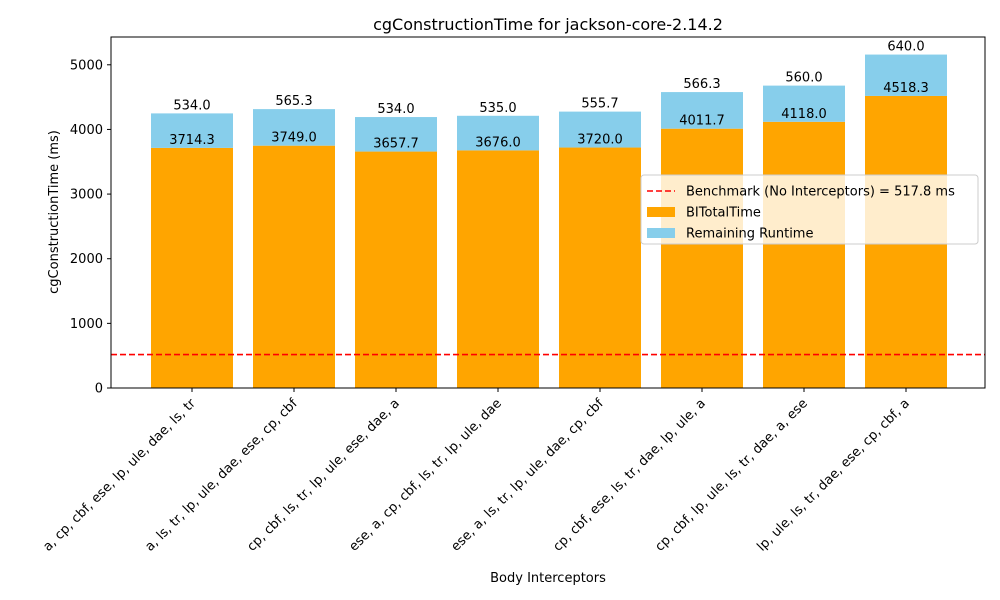 Image resolution: width=1000 pixels, height=600 pixels. I want to click on y-tick-label: 0, so click(99, 389).